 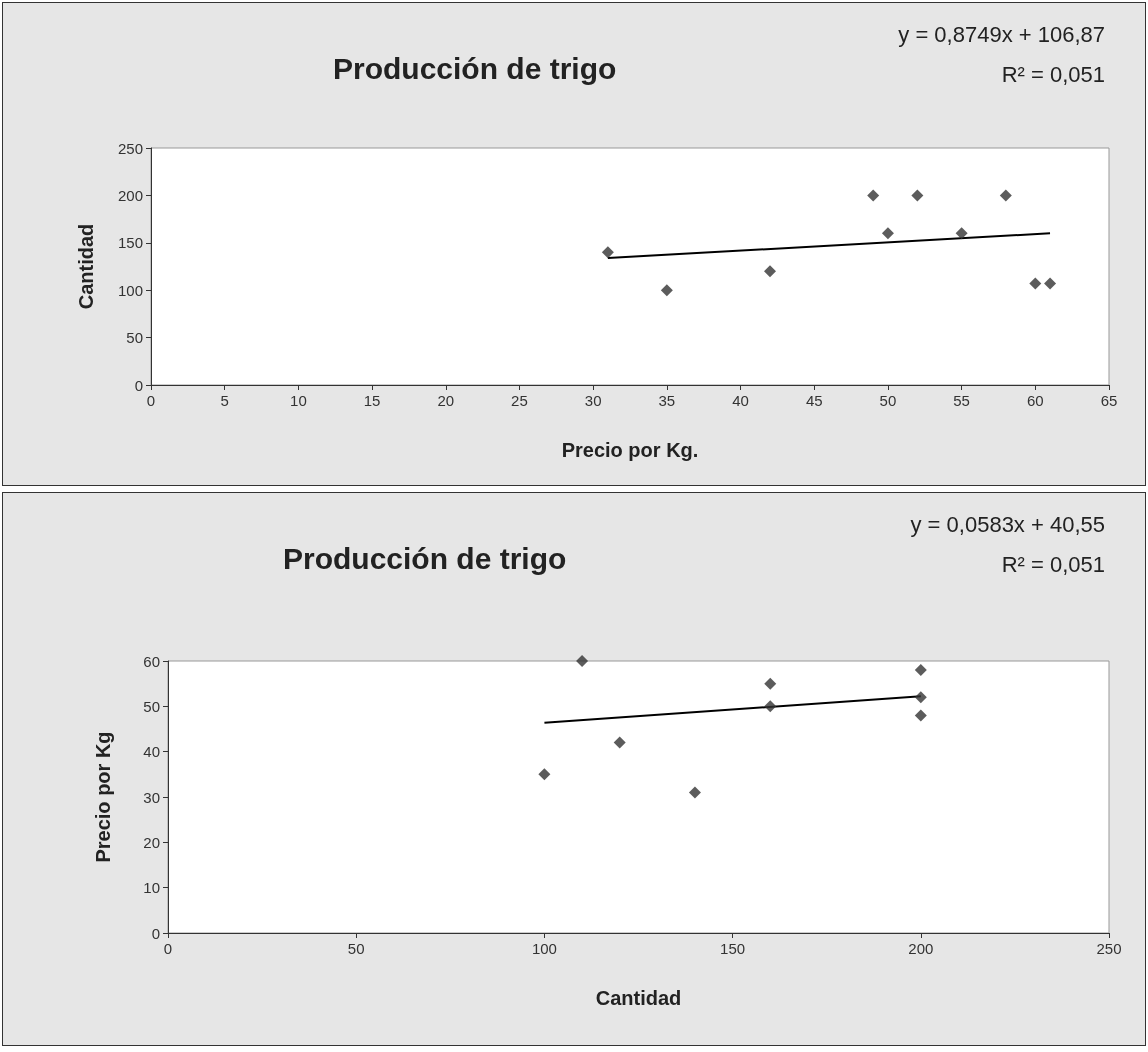 What do you see at coordinates (733, 948) in the screenshot?
I see `x-tick-label: 150` at bounding box center [733, 948].